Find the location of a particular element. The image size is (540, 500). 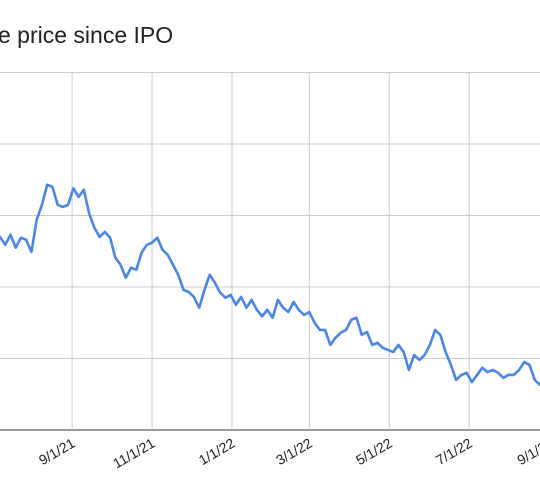

x-tick-label: 9/1/22 is located at coordinates (527, 451).